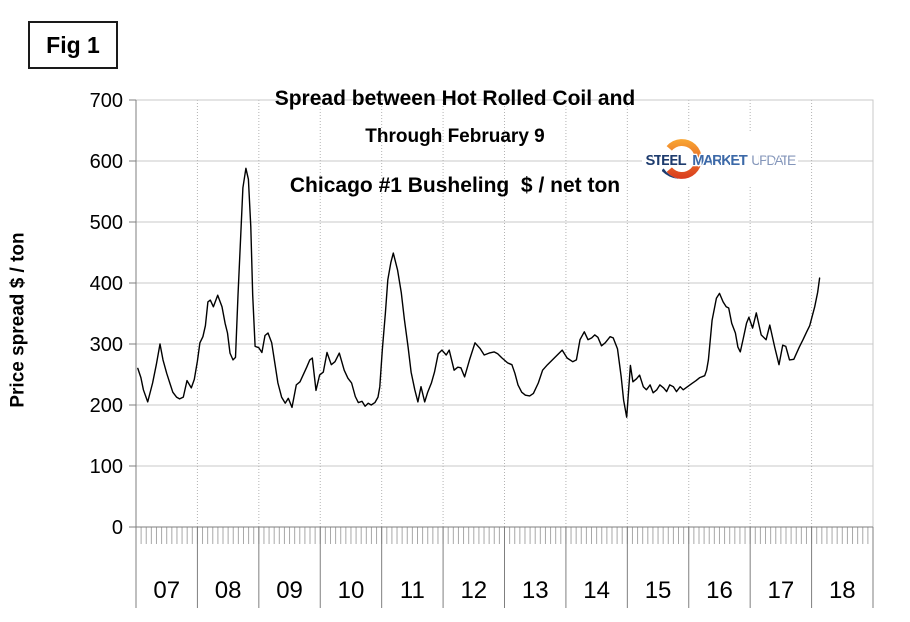  Describe the element at coordinates (658, 590) in the screenshot. I see `x-year-label: 15` at that location.